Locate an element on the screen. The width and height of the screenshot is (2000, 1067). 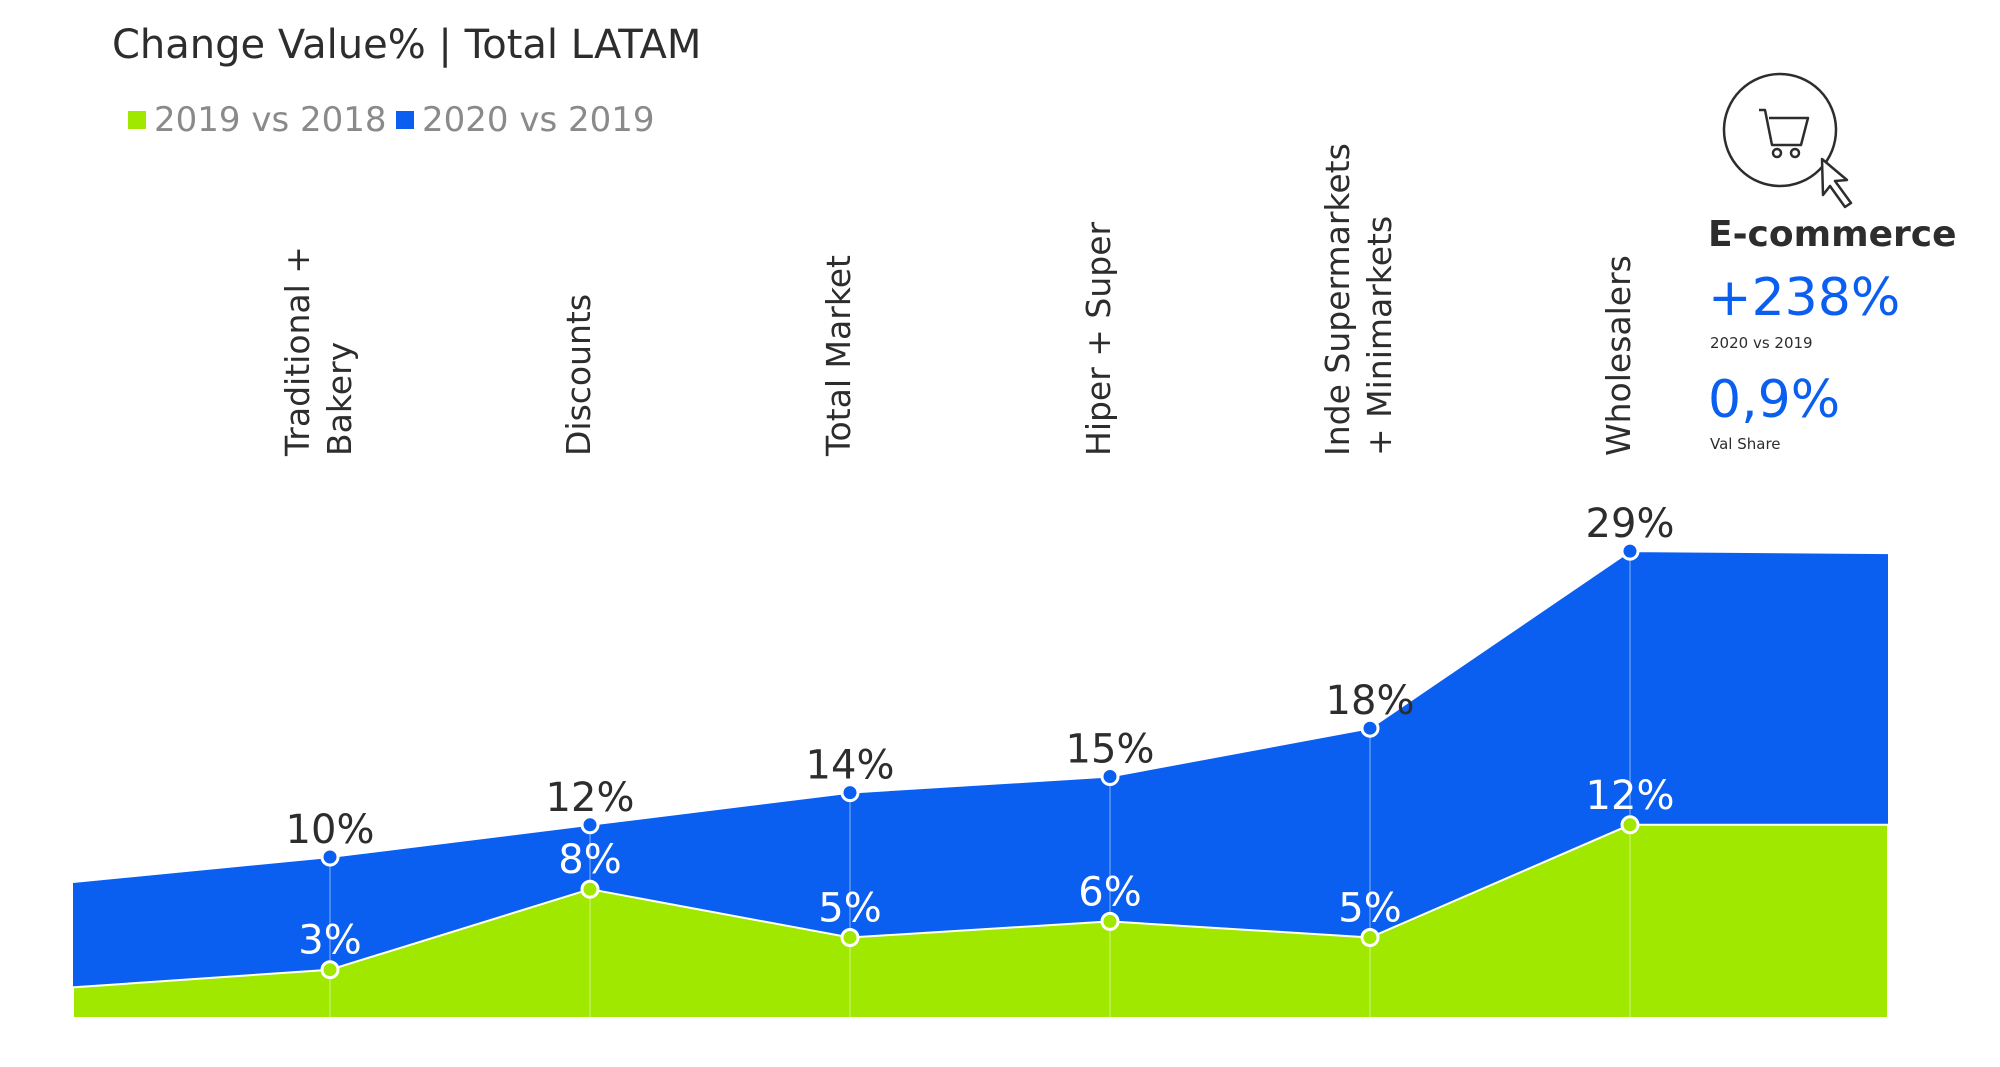
legend-label-2020: 2020 vs 2019 is located at coordinates (538, 120).